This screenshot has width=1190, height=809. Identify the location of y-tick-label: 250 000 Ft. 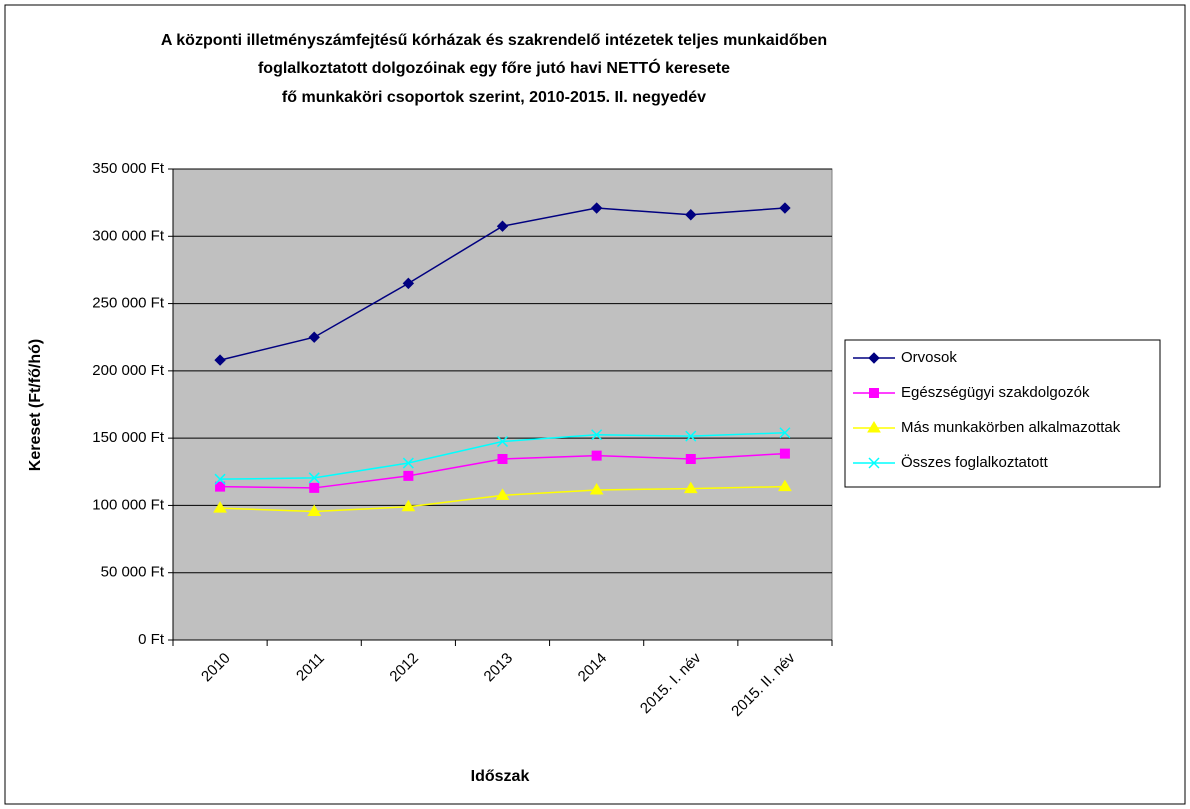
(128, 303).